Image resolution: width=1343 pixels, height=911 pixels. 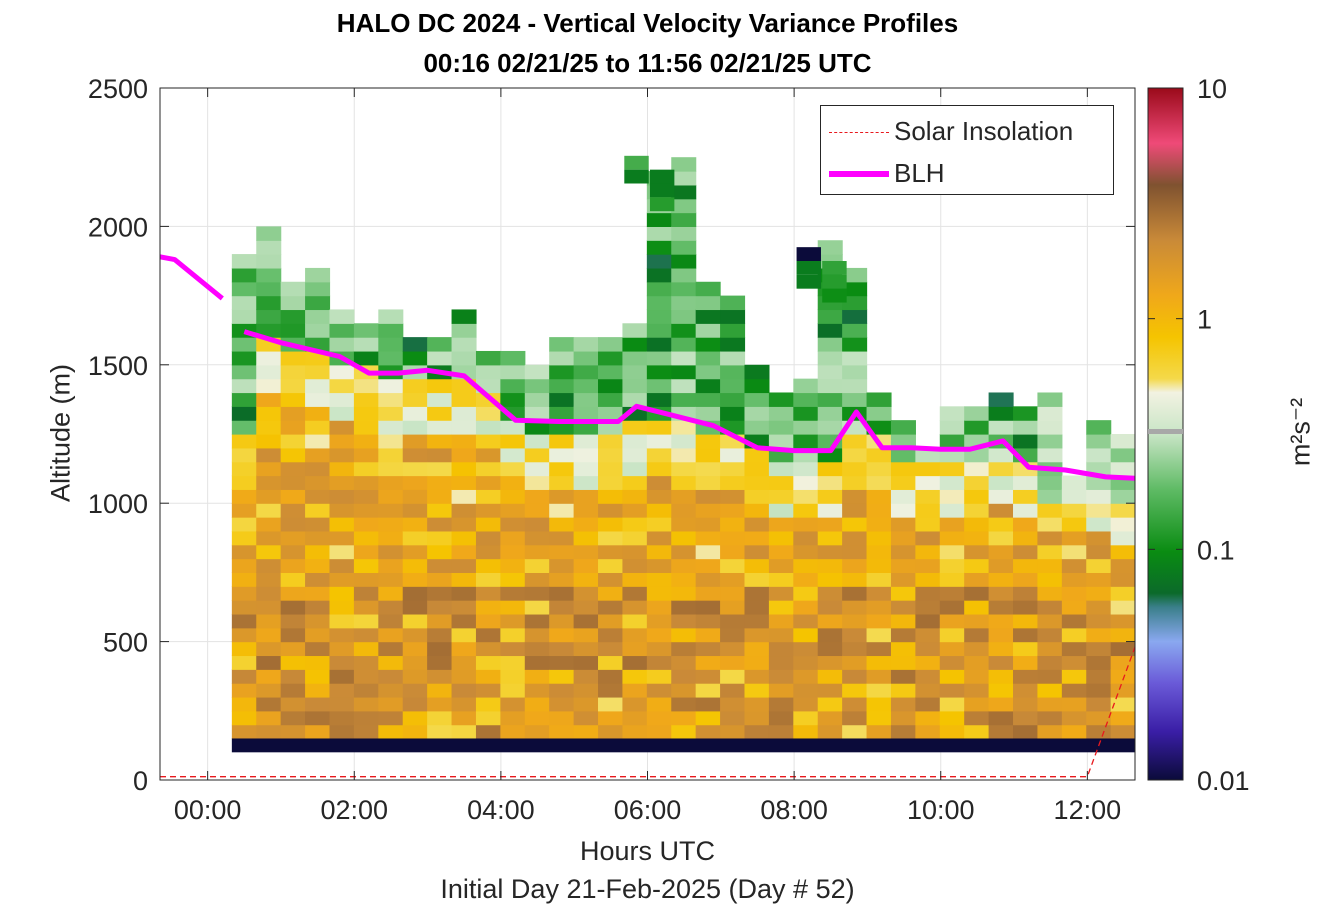 What do you see at coordinates (967, 172) in the screenshot?
I see `legend-entry-blh: BLH` at bounding box center [967, 172].